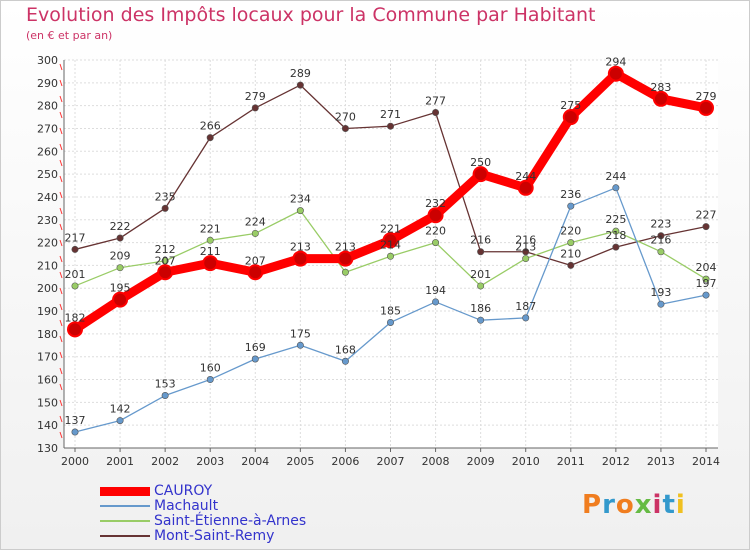  What do you see at coordinates (615, 235) in the screenshot?
I see `data-label: 218` at bounding box center [615, 235].